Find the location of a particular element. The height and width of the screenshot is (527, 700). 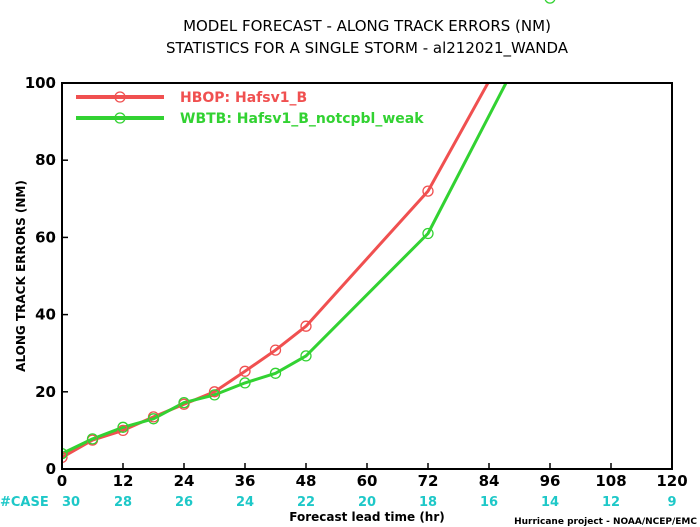

credit-text: Hurricane project - NOAA/NCEP/EMC is located at coordinates (605, 522).